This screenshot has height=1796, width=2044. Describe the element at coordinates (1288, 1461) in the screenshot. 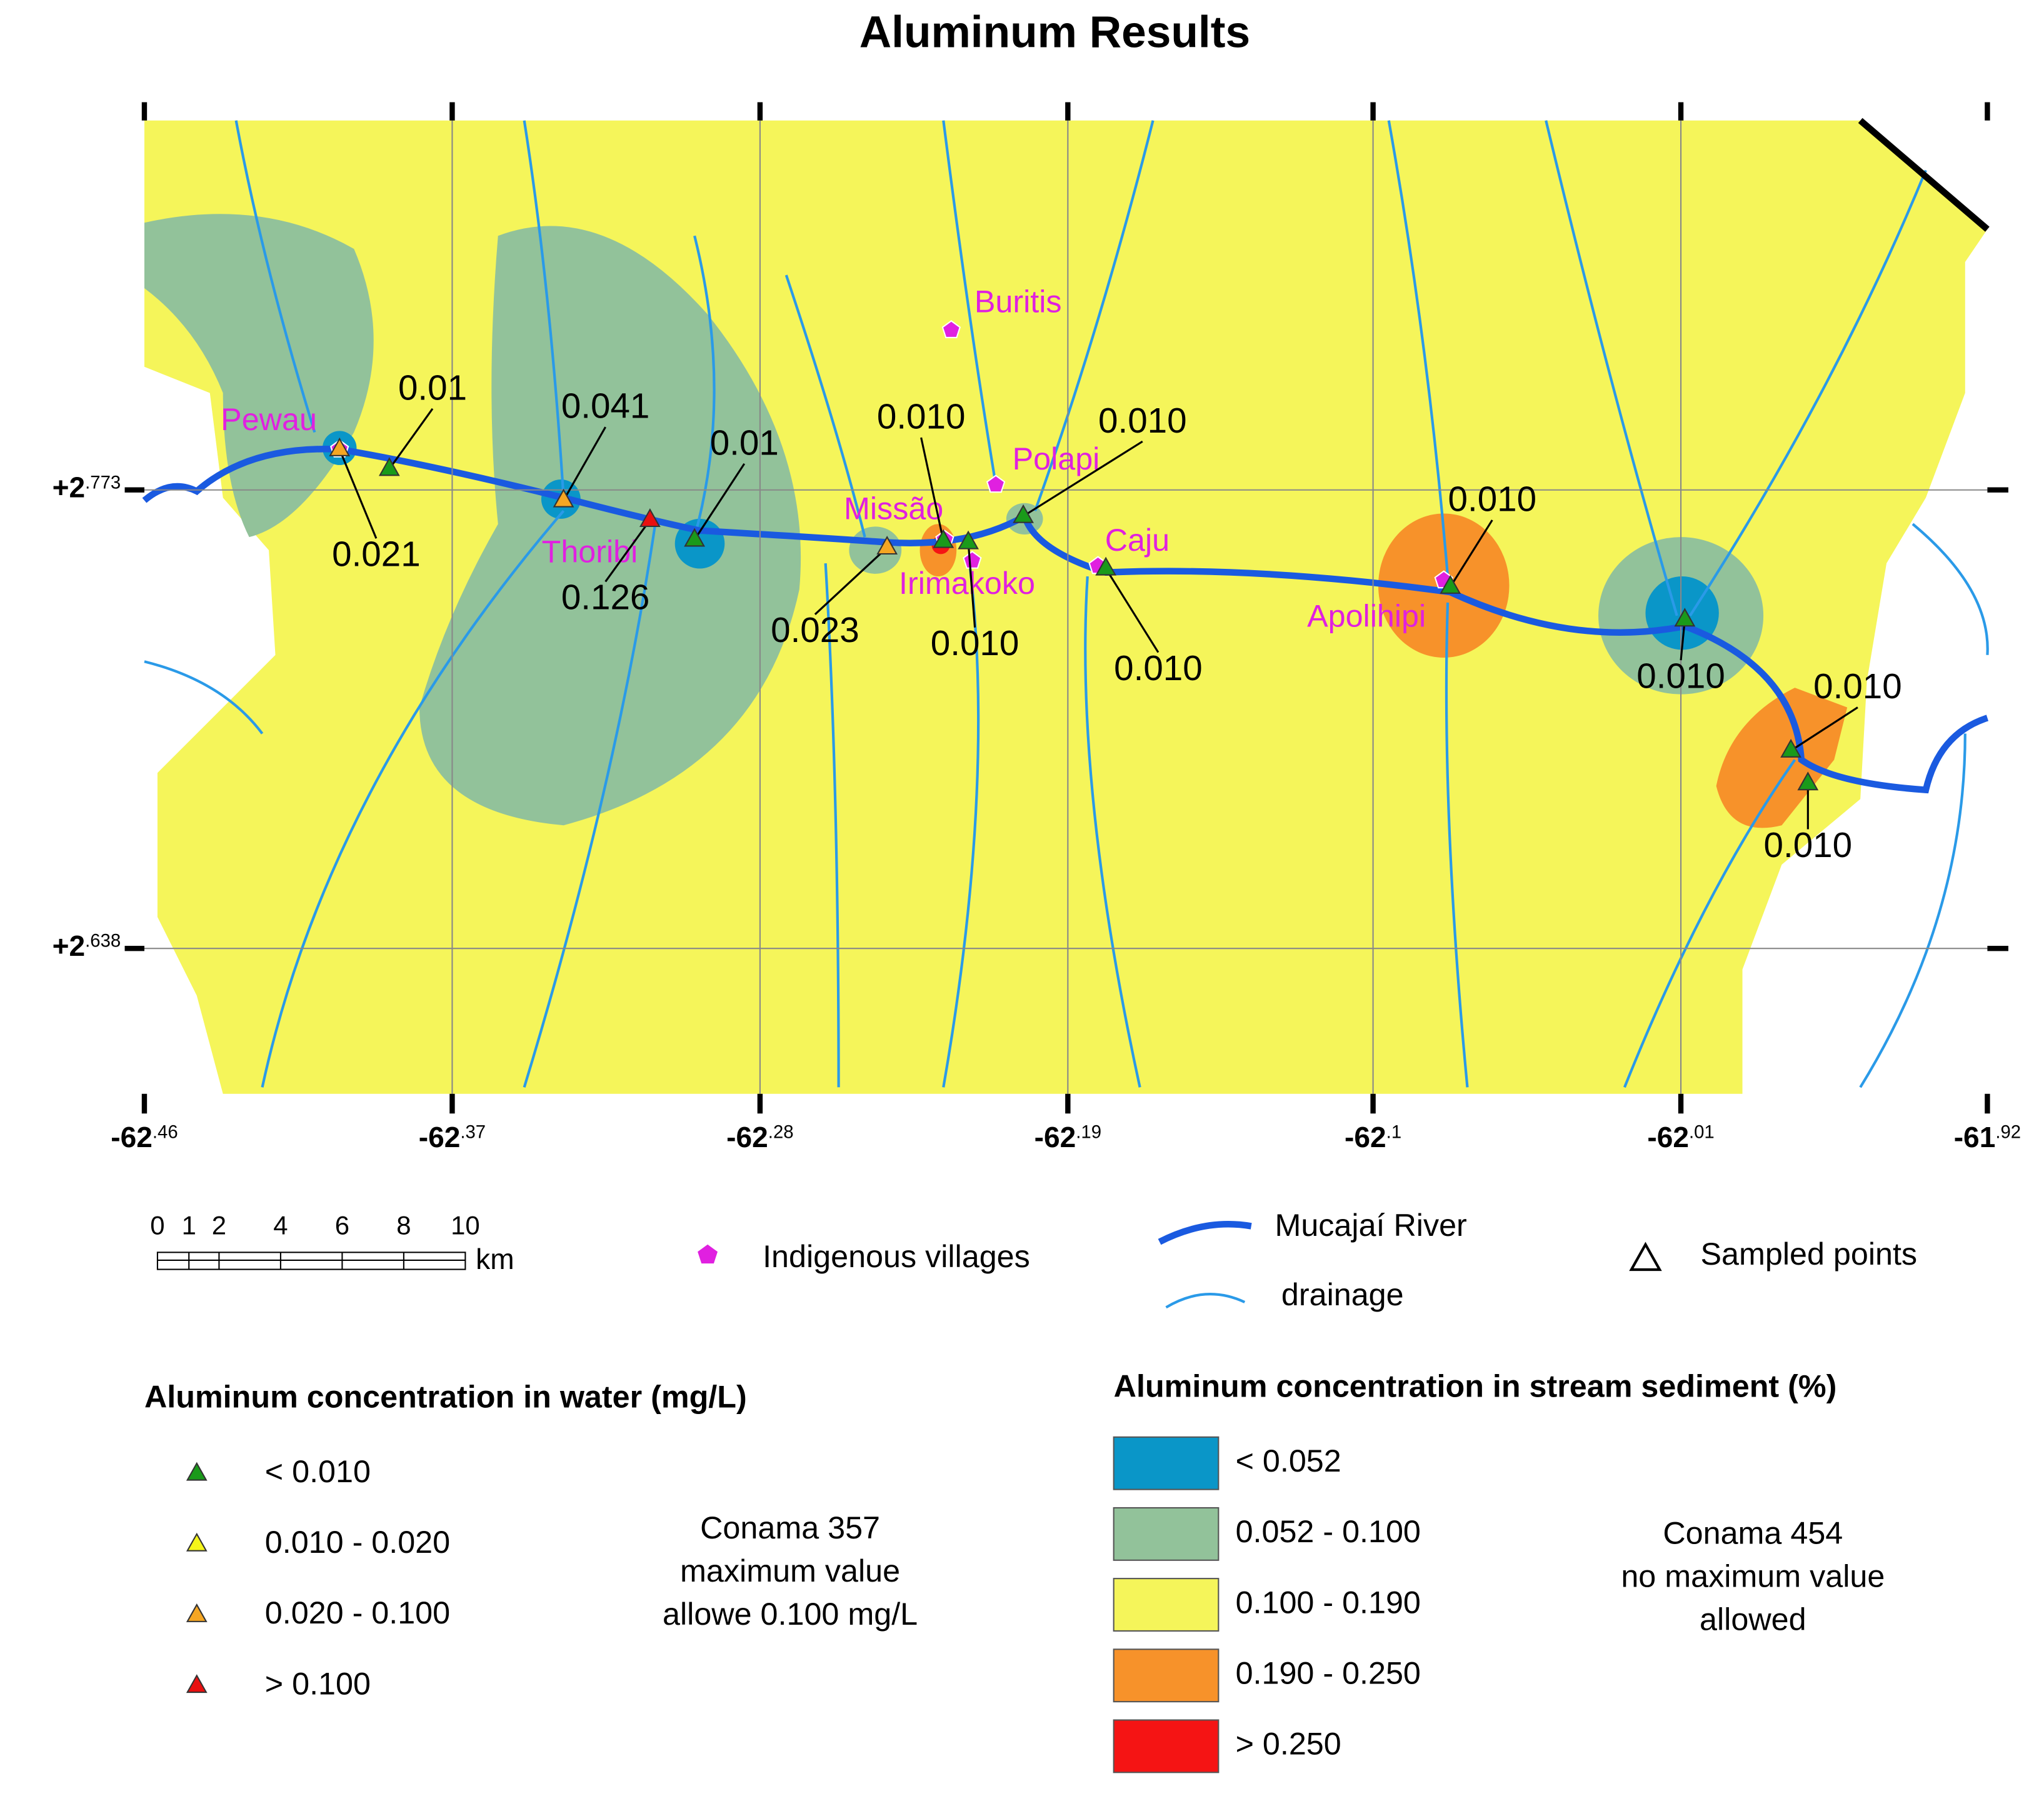

I see `legend-label: < 0.052` at that location.